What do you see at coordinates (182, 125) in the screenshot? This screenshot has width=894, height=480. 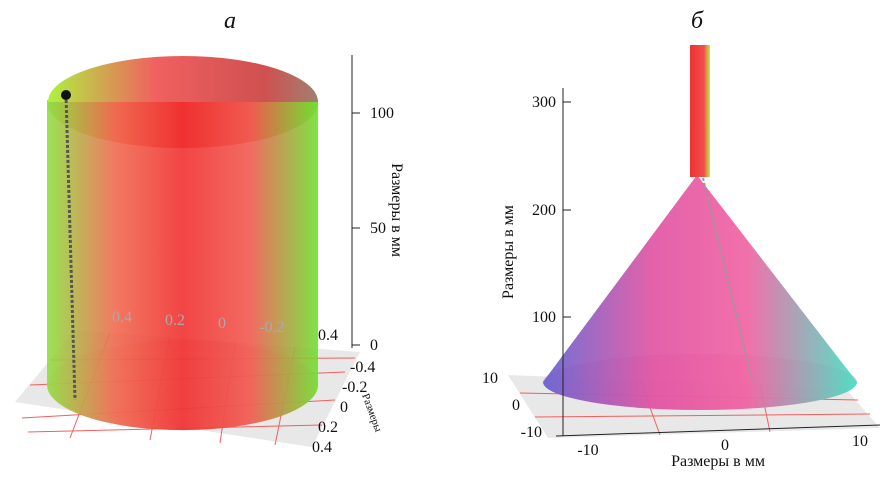 I see `cylinder-rim` at bounding box center [182, 125].